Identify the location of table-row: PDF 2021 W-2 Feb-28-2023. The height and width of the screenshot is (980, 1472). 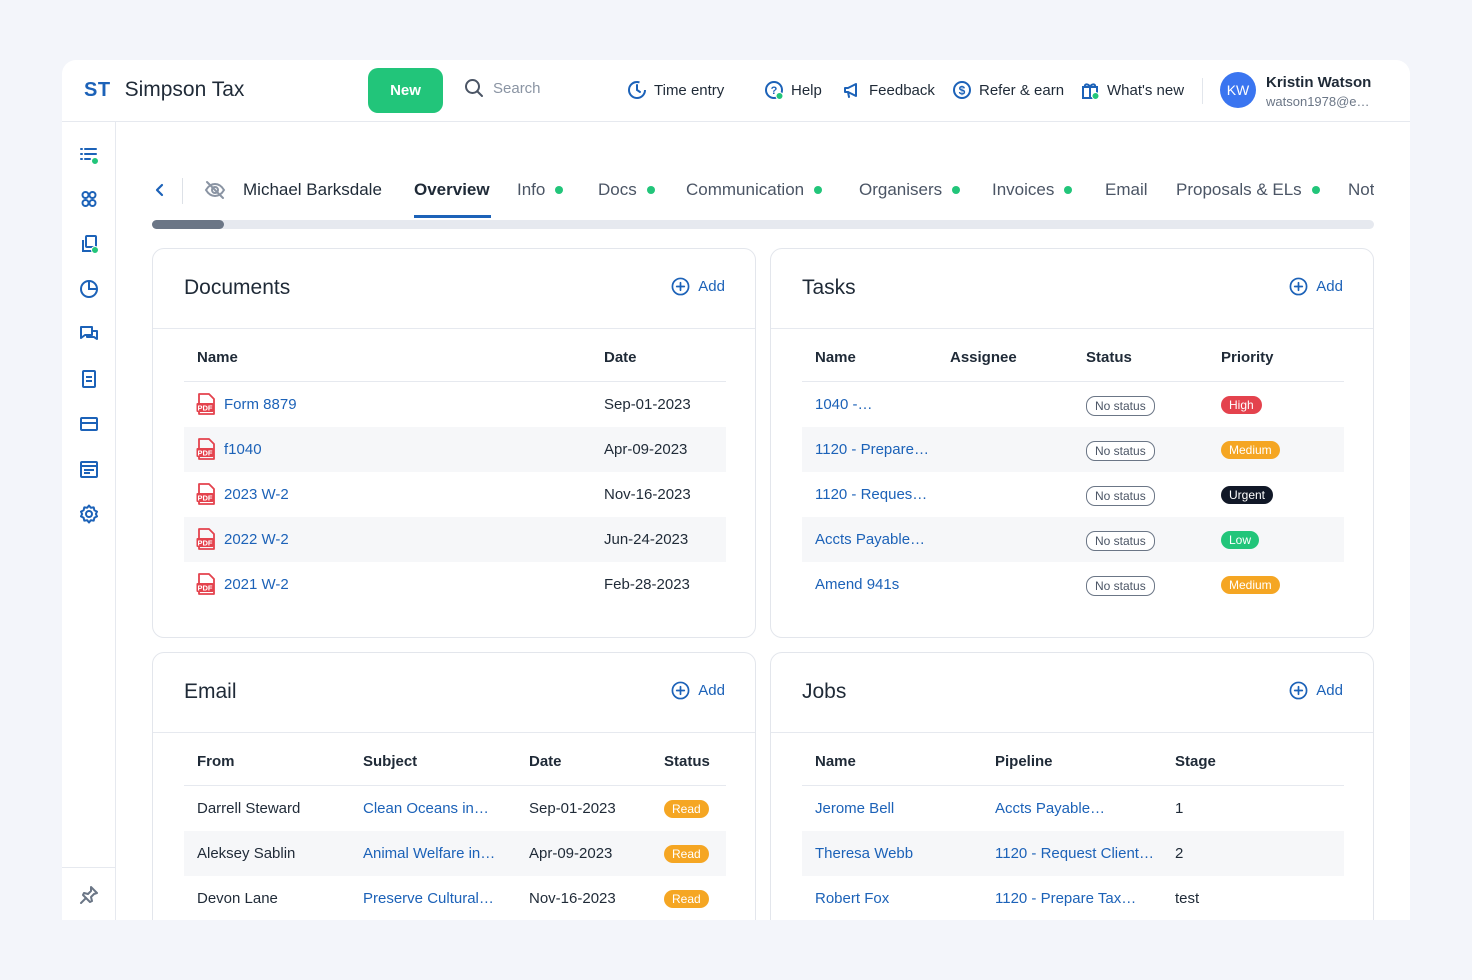
(455, 584).